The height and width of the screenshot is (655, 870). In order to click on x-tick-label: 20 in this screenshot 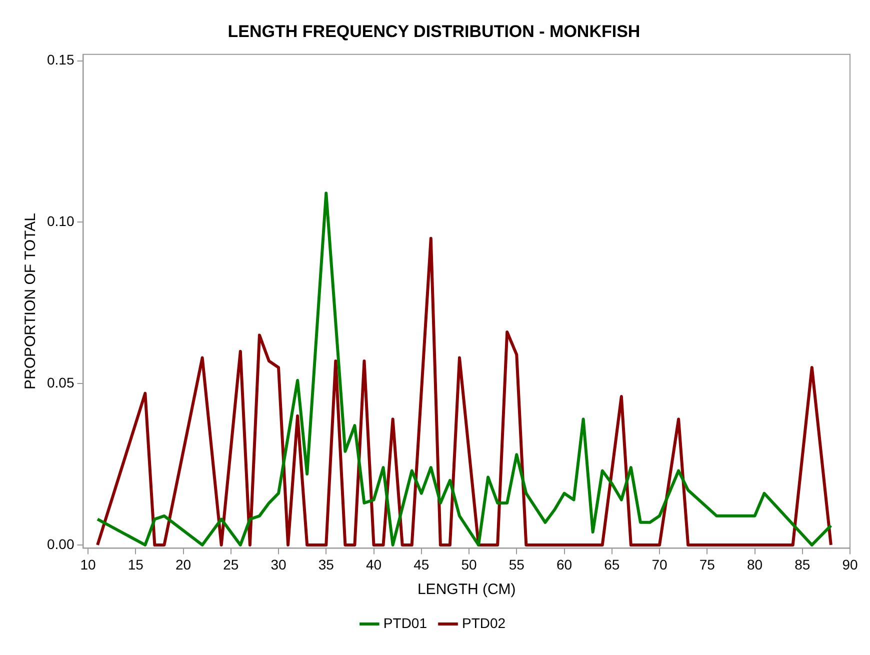, I will do `click(183, 564)`.